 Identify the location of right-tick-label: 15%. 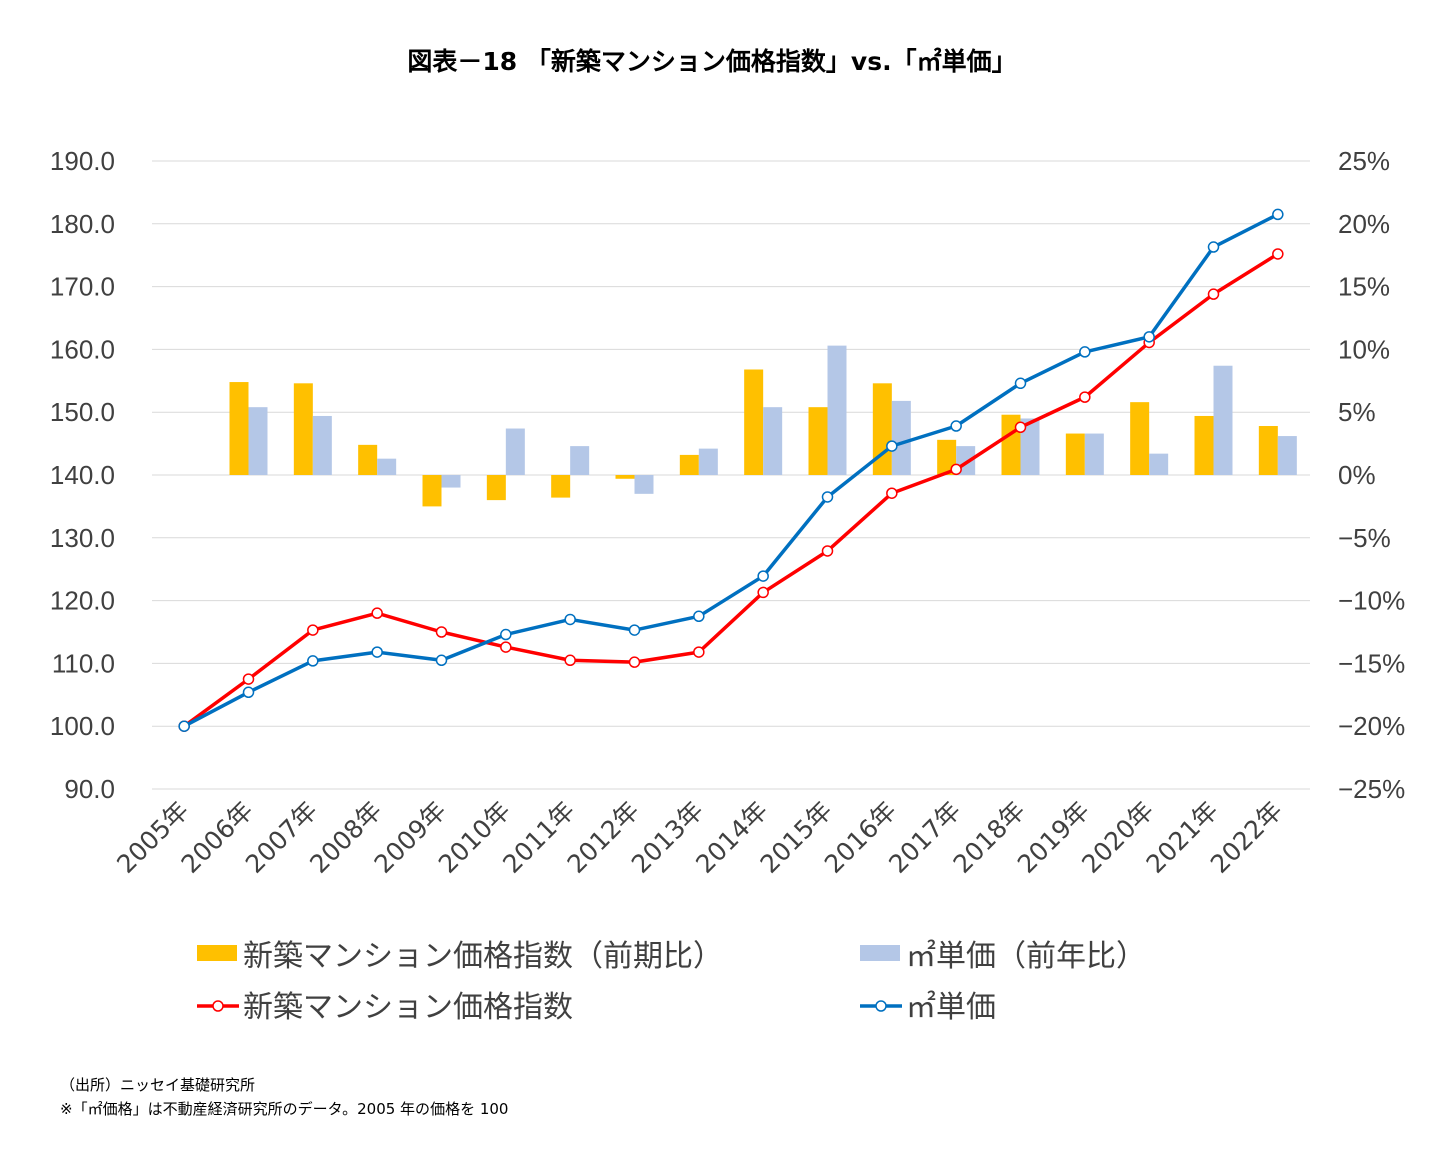
(1364, 287).